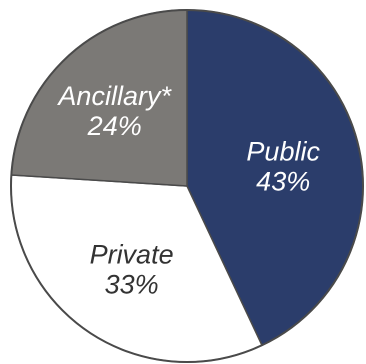 The height and width of the screenshot is (364, 366). Describe the element at coordinates (132, 255) in the screenshot. I see `slice-label-name: Private` at that location.